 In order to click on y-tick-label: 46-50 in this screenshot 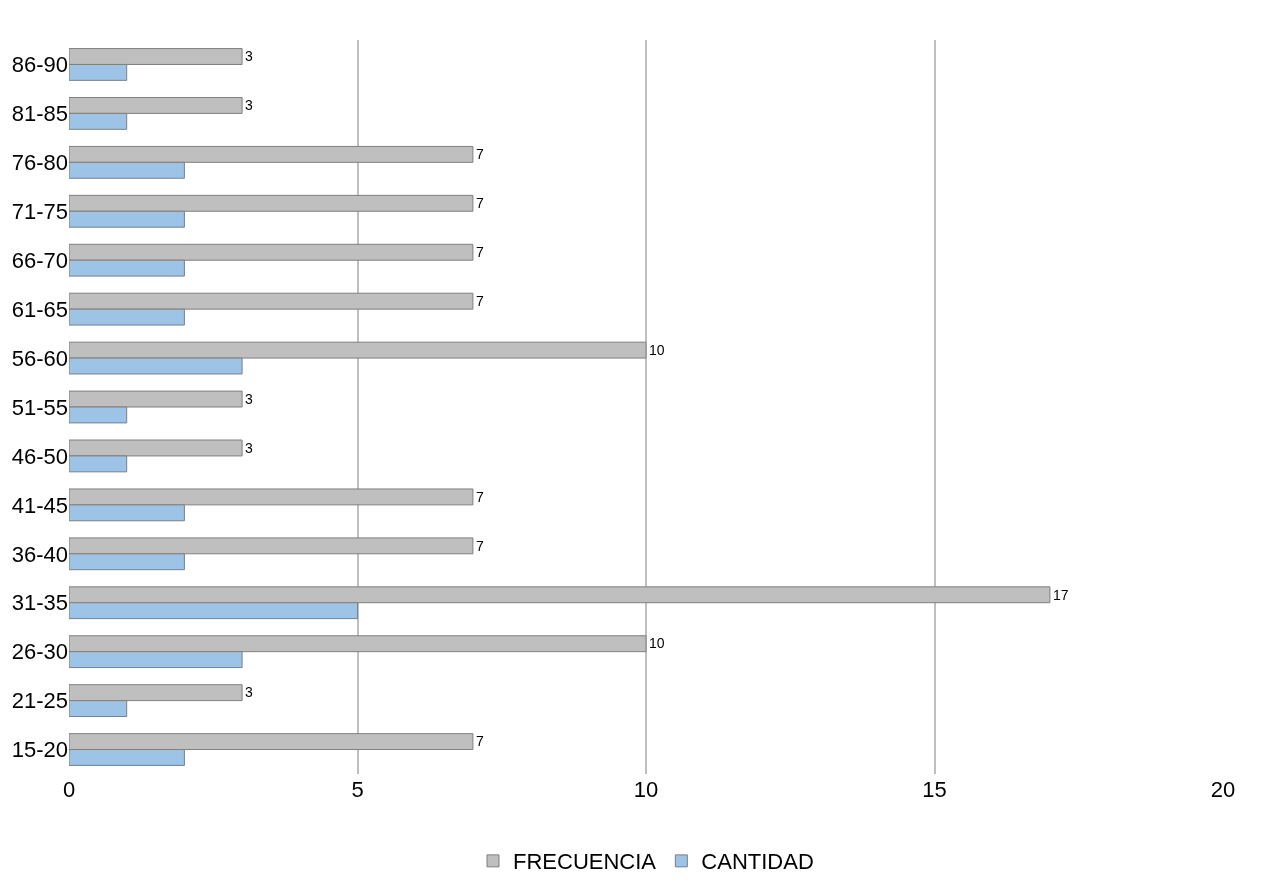, I will do `click(39, 456)`.